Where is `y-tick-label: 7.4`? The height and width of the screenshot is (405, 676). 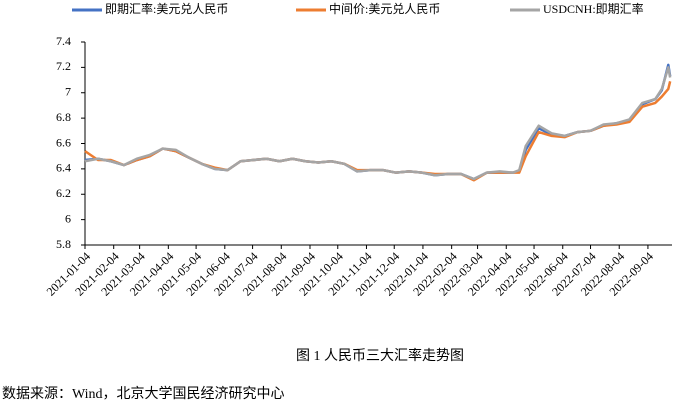
y-tick-label: 7.4 is located at coordinates (63, 41).